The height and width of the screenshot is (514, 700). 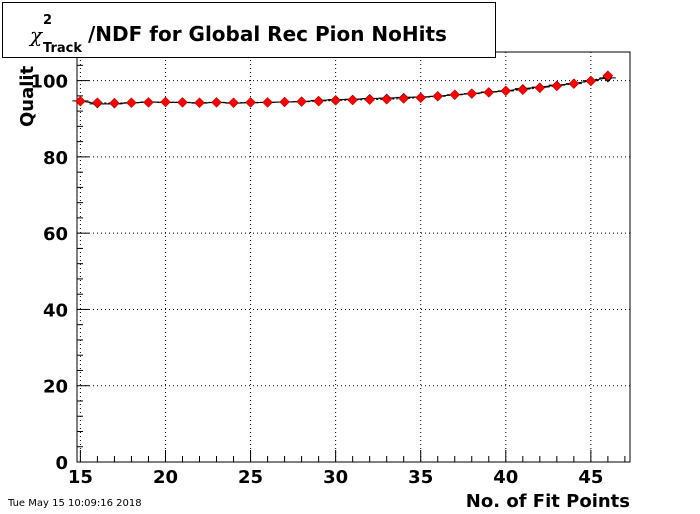 I want to click on reference-series-line, so click(x=344, y=91).